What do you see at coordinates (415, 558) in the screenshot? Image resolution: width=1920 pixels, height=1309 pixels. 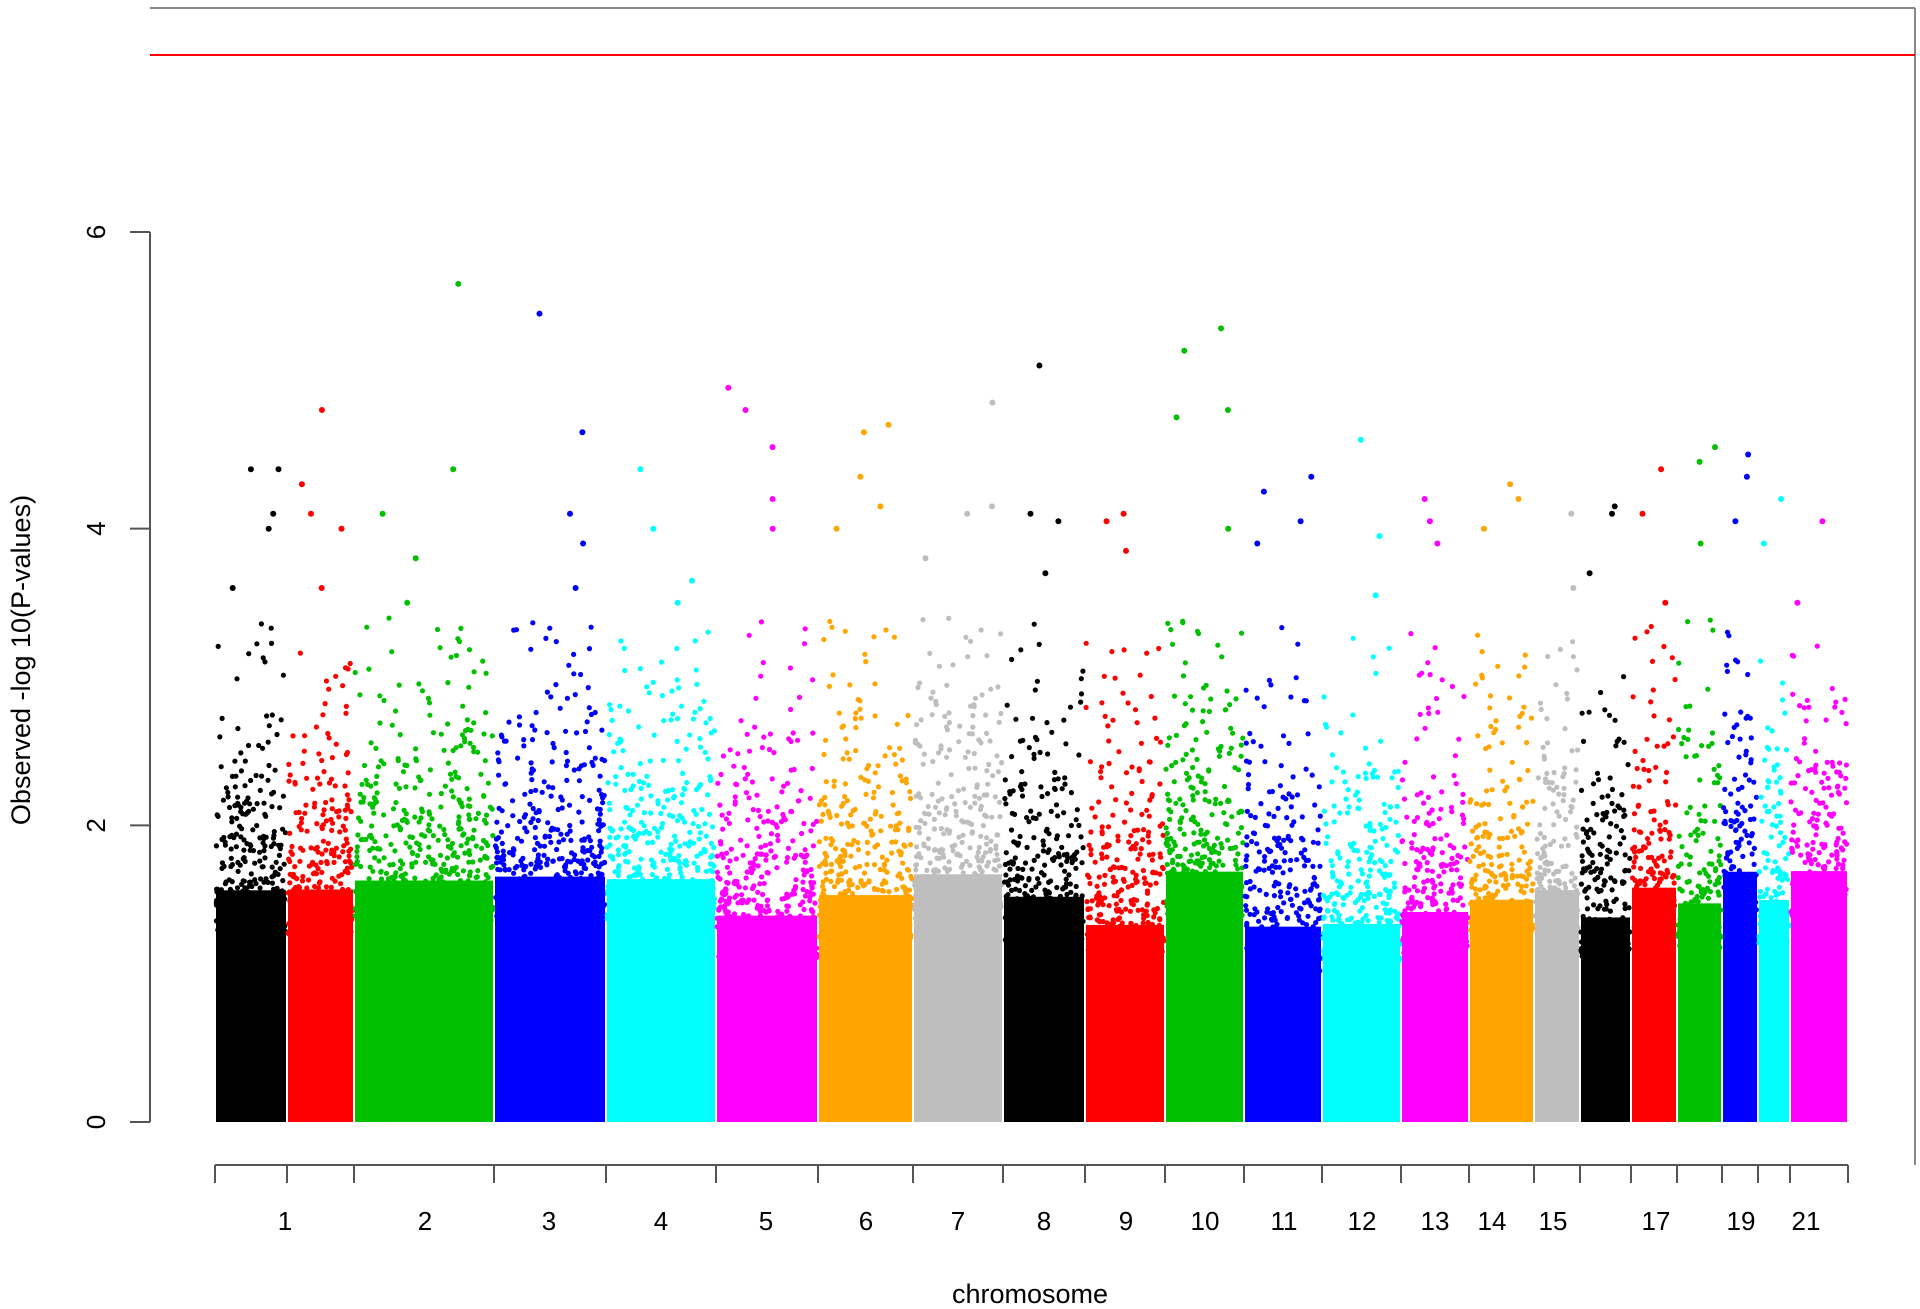 I see `peak-point` at bounding box center [415, 558].